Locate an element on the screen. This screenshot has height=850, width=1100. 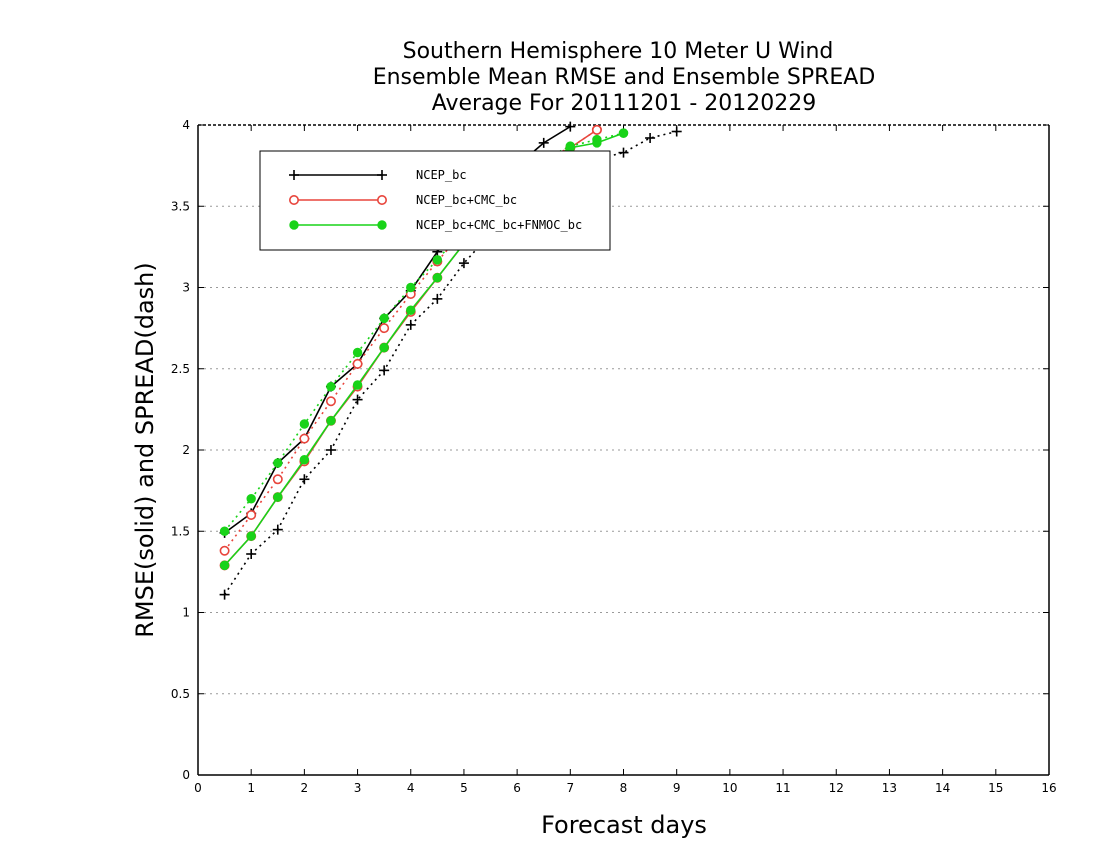
x-tick-label: 10 is located at coordinates (729, 788).